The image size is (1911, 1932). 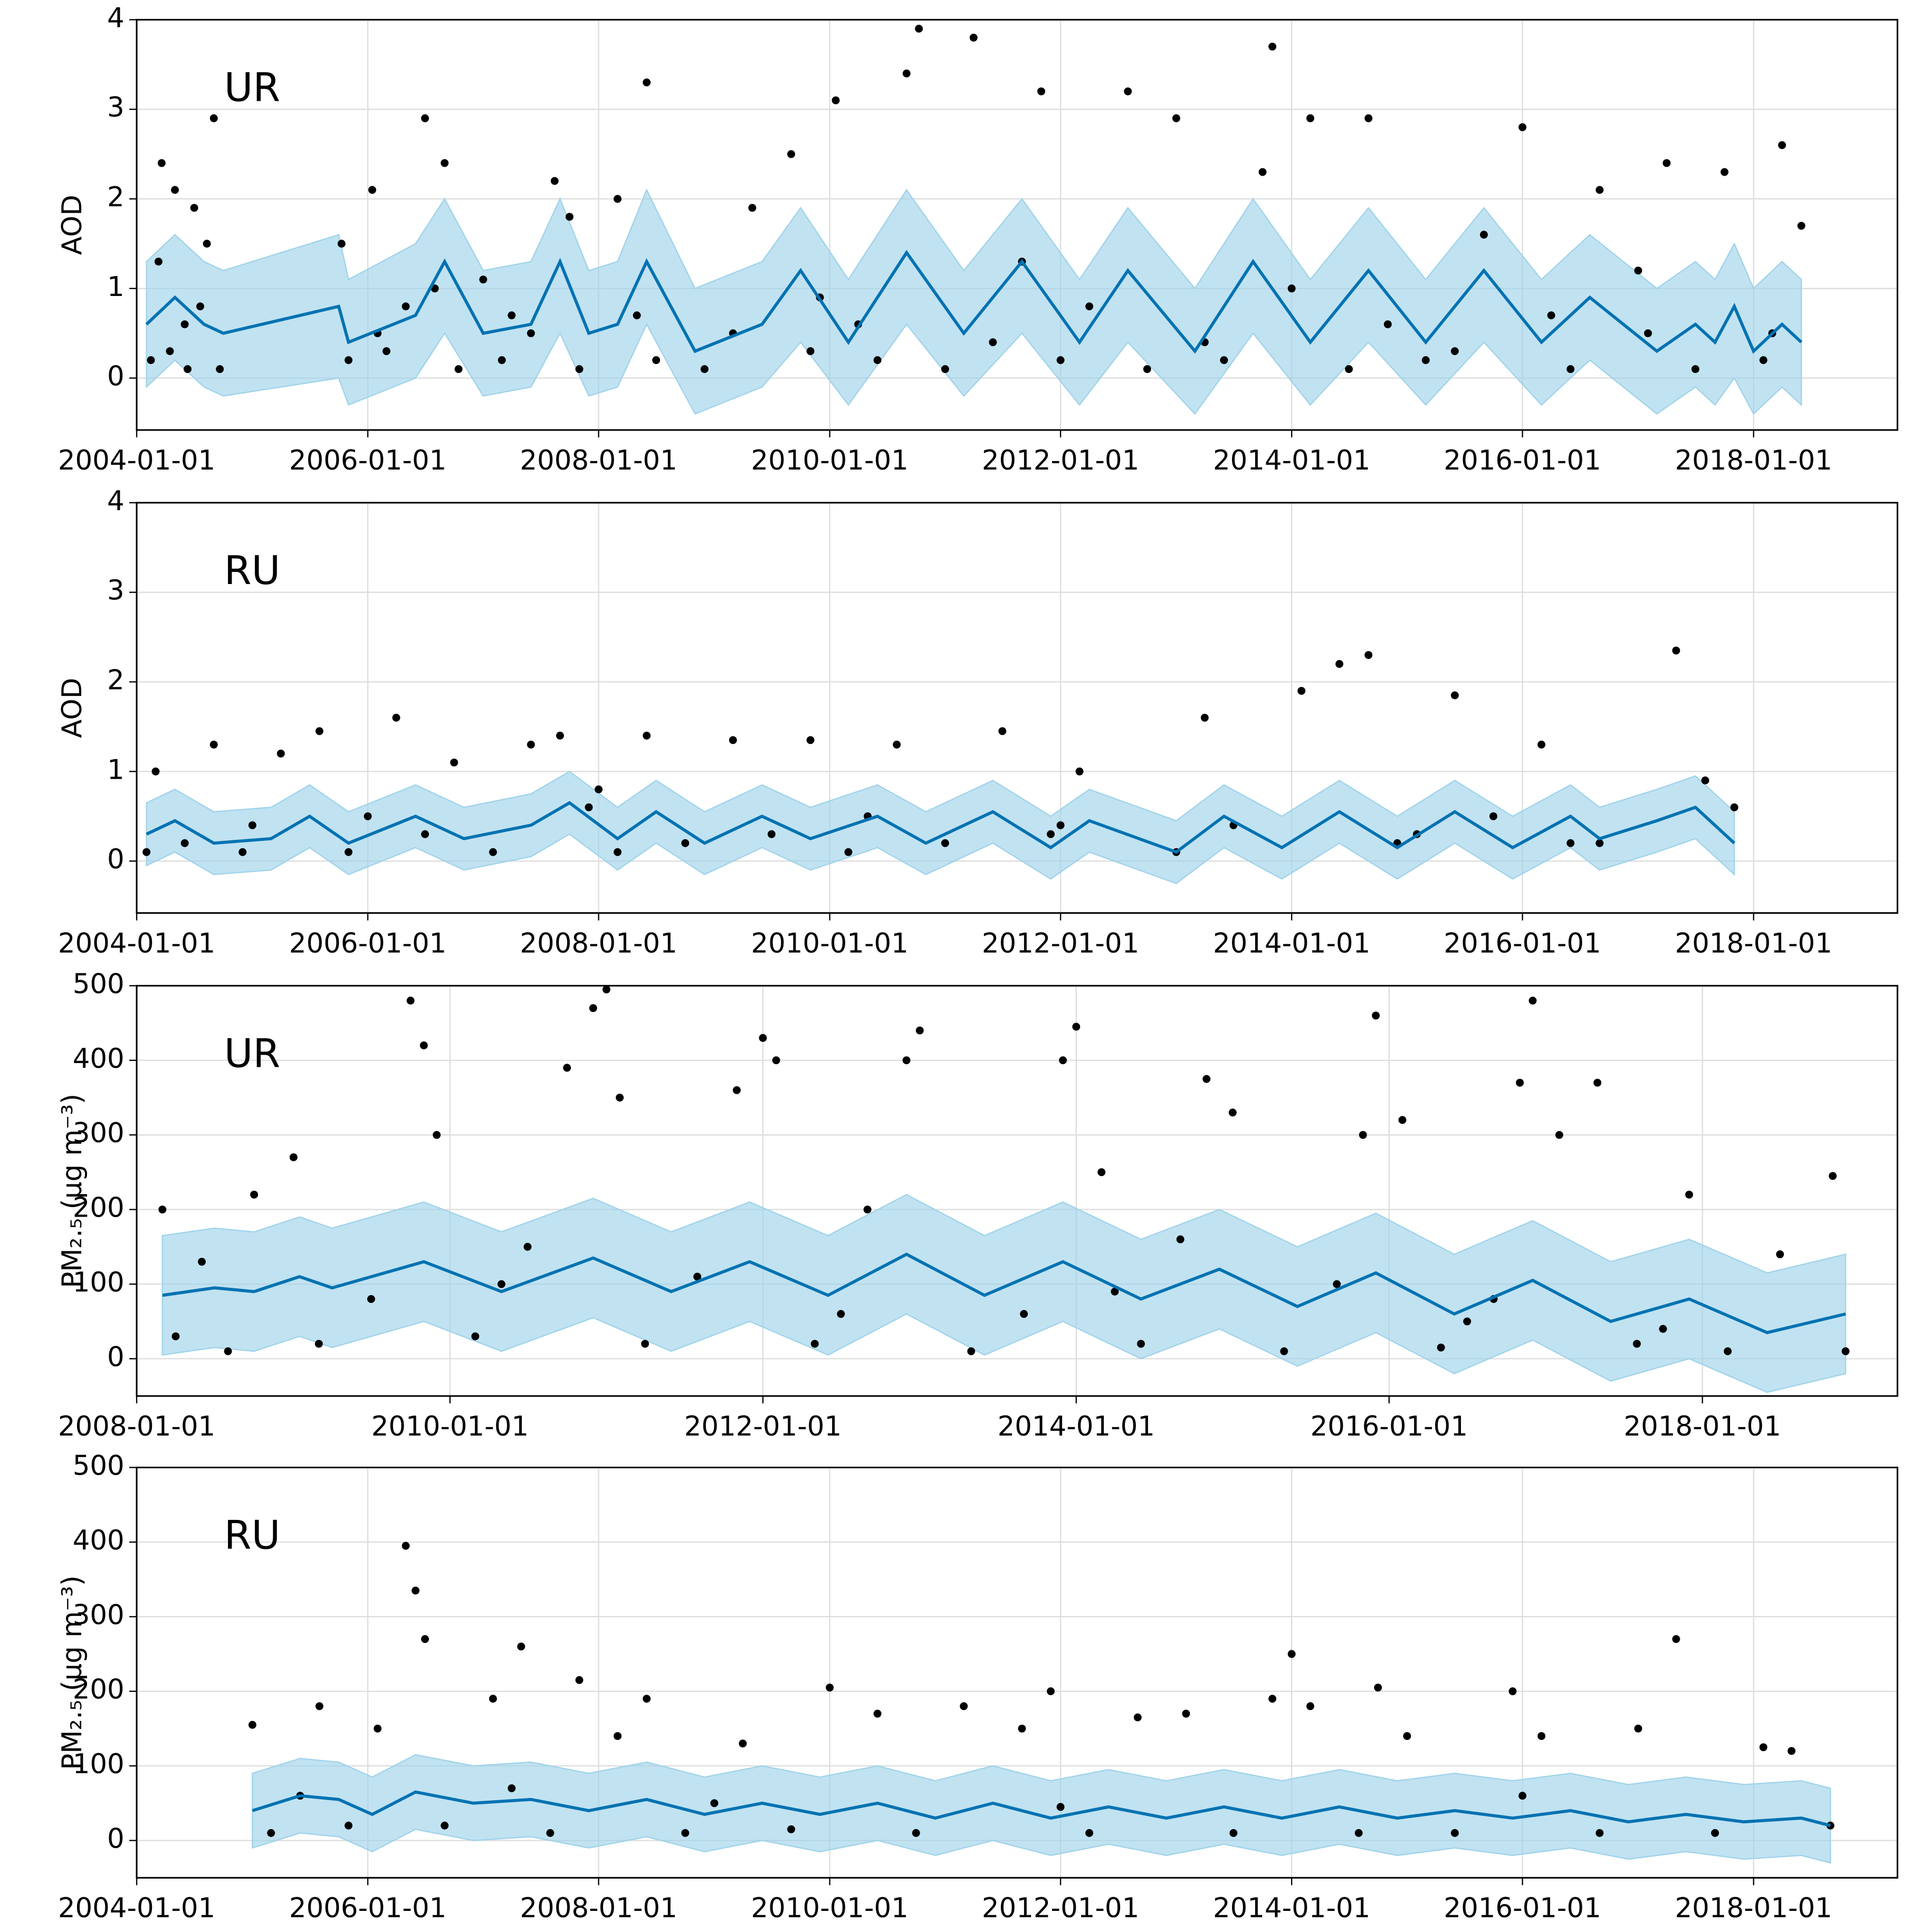 What do you see at coordinates (99, 1541) in the screenshot?
I see `y-tick-label: 400` at bounding box center [99, 1541].